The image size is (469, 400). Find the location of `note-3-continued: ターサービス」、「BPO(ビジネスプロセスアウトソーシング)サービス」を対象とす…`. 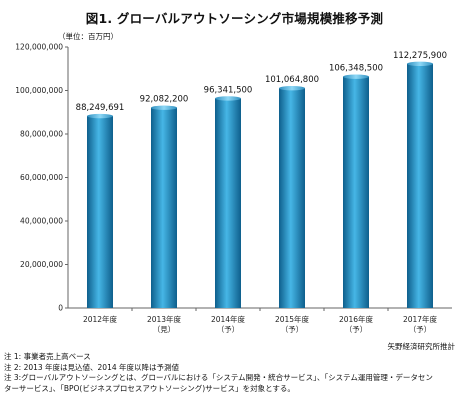

note-3-continued: ターサービス」、「BPO(ビジネスプロセスアウトソーシング)サービス」を対象とす… is located at coordinates (149, 388).